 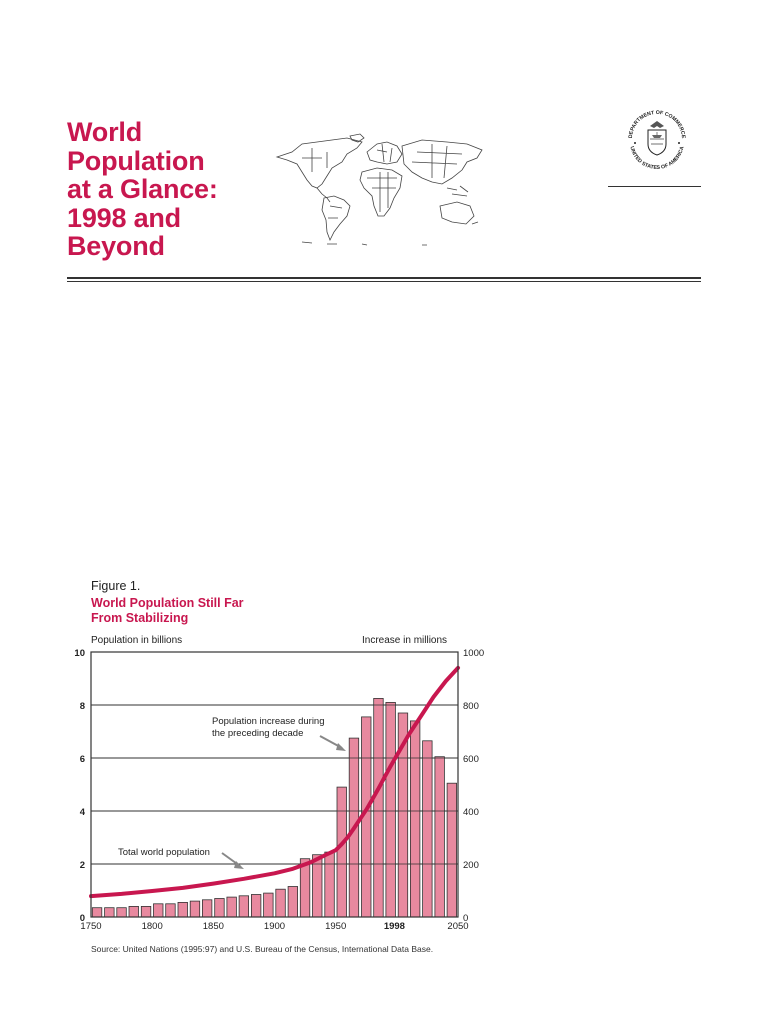 I want to click on plot-border, so click(x=274, y=784).